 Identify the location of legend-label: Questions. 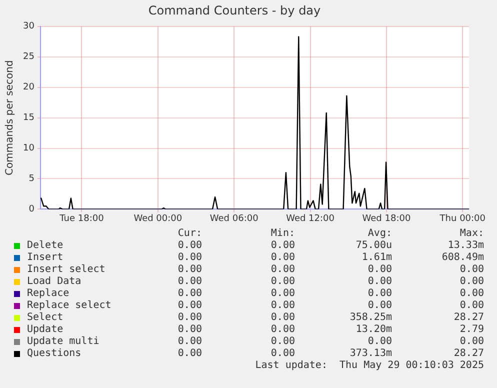
(54, 354).